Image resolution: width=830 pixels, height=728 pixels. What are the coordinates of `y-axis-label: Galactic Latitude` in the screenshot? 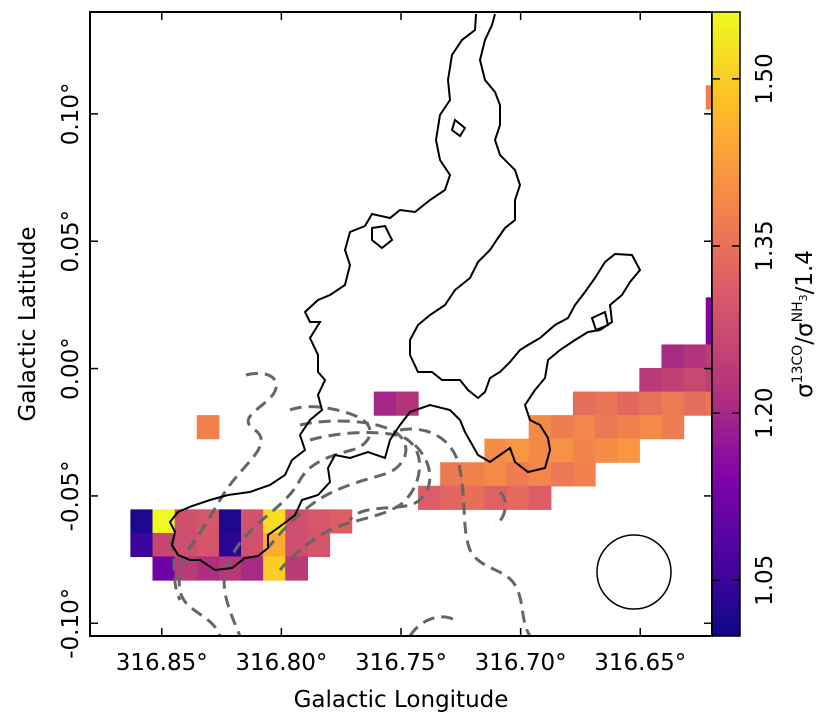 It's located at (28, 323).